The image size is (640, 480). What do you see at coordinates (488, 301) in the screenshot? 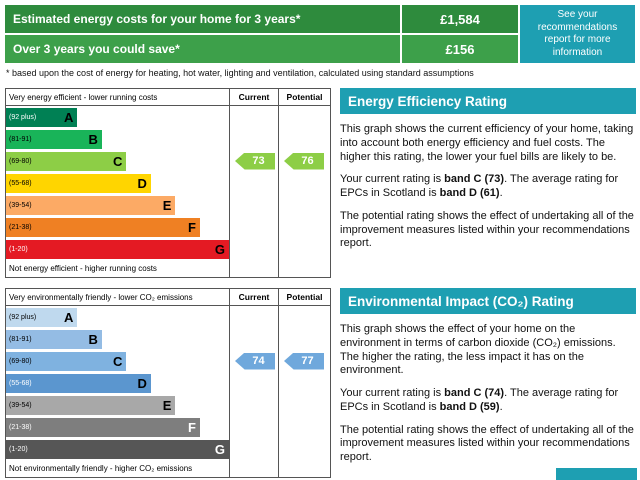
I see `panel-title: Environmental Impact (CO₂) Rating` at bounding box center [488, 301].